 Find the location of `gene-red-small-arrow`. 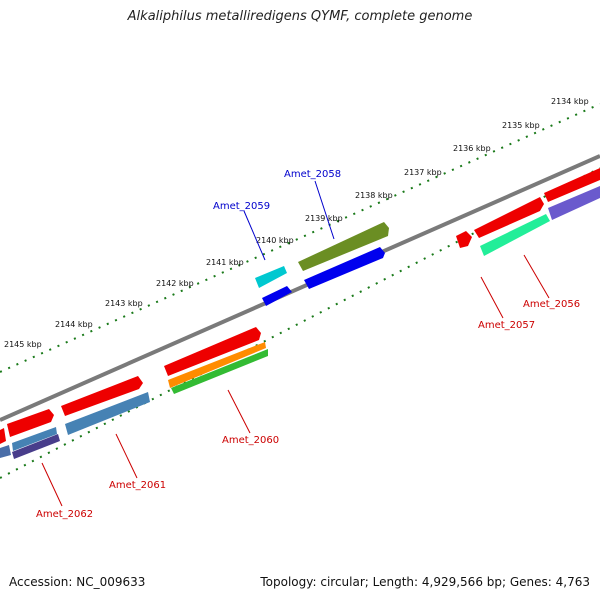

gene-red-small-arrow is located at coordinates (464, 239).